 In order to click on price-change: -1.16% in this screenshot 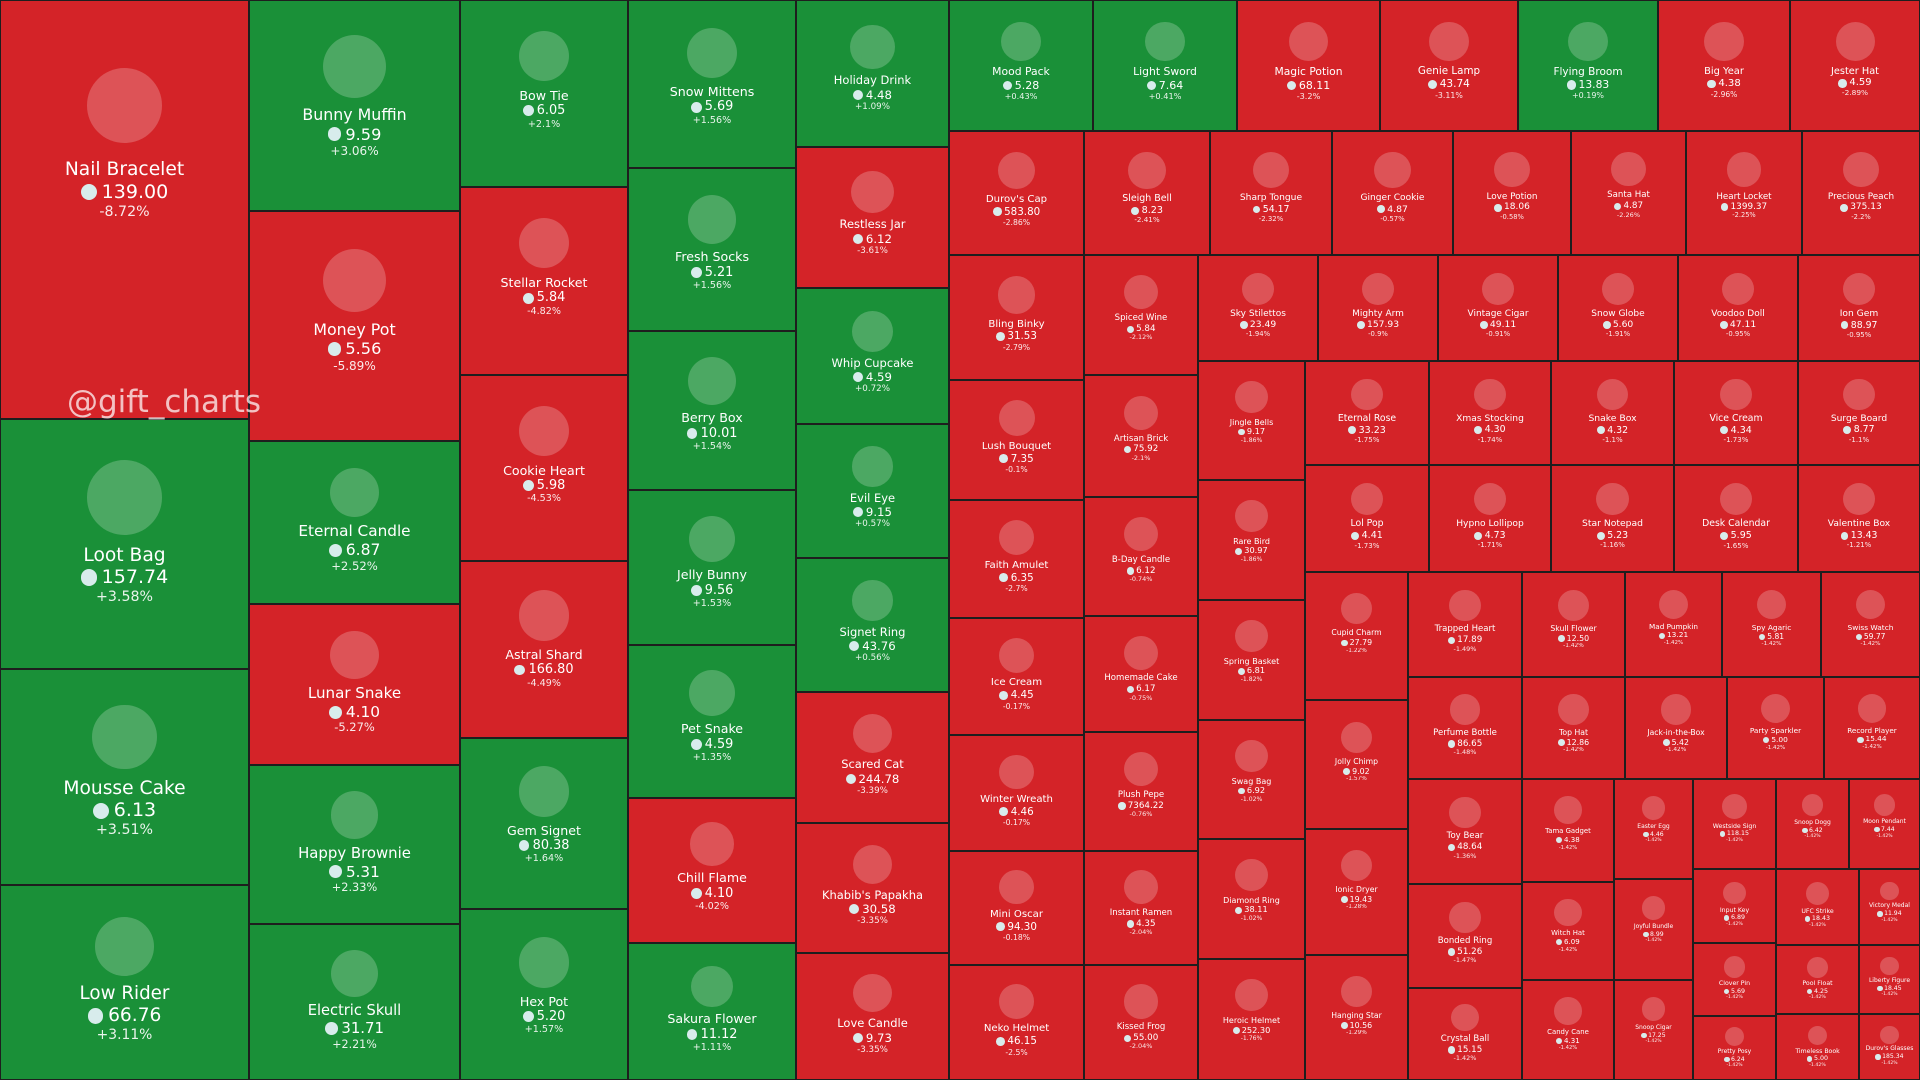, I will do `click(1612, 545)`.